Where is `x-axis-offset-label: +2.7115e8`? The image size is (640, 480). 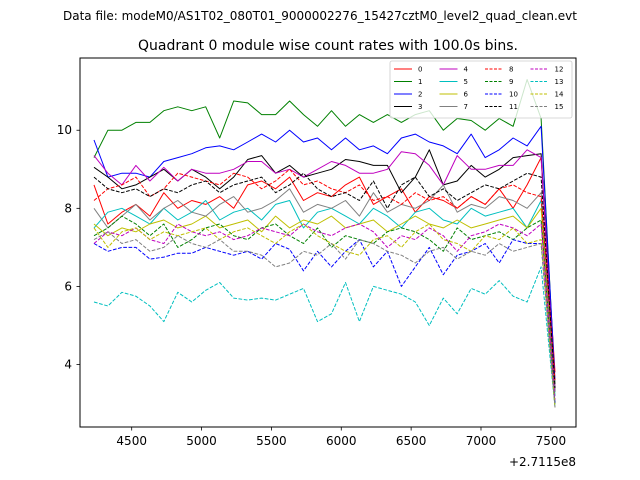 x-axis-offset-label: +2.7115e8 is located at coordinates (542, 462).